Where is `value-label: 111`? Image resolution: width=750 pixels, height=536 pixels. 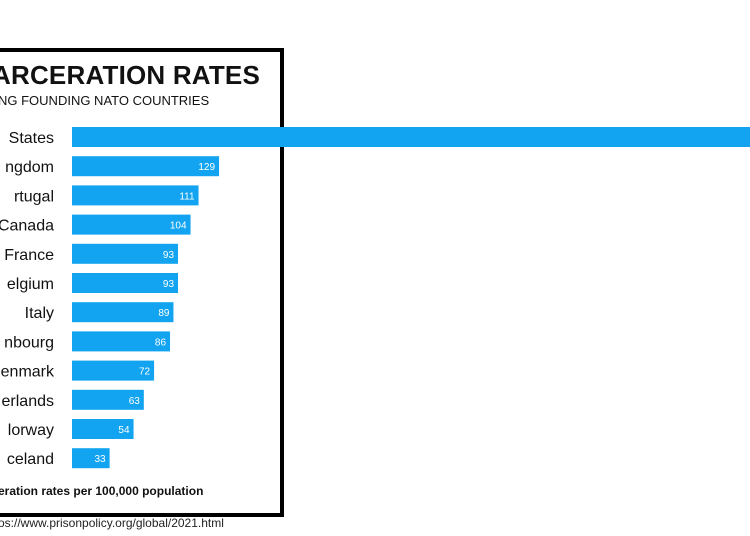
value-label: 111 is located at coordinates (187, 196).